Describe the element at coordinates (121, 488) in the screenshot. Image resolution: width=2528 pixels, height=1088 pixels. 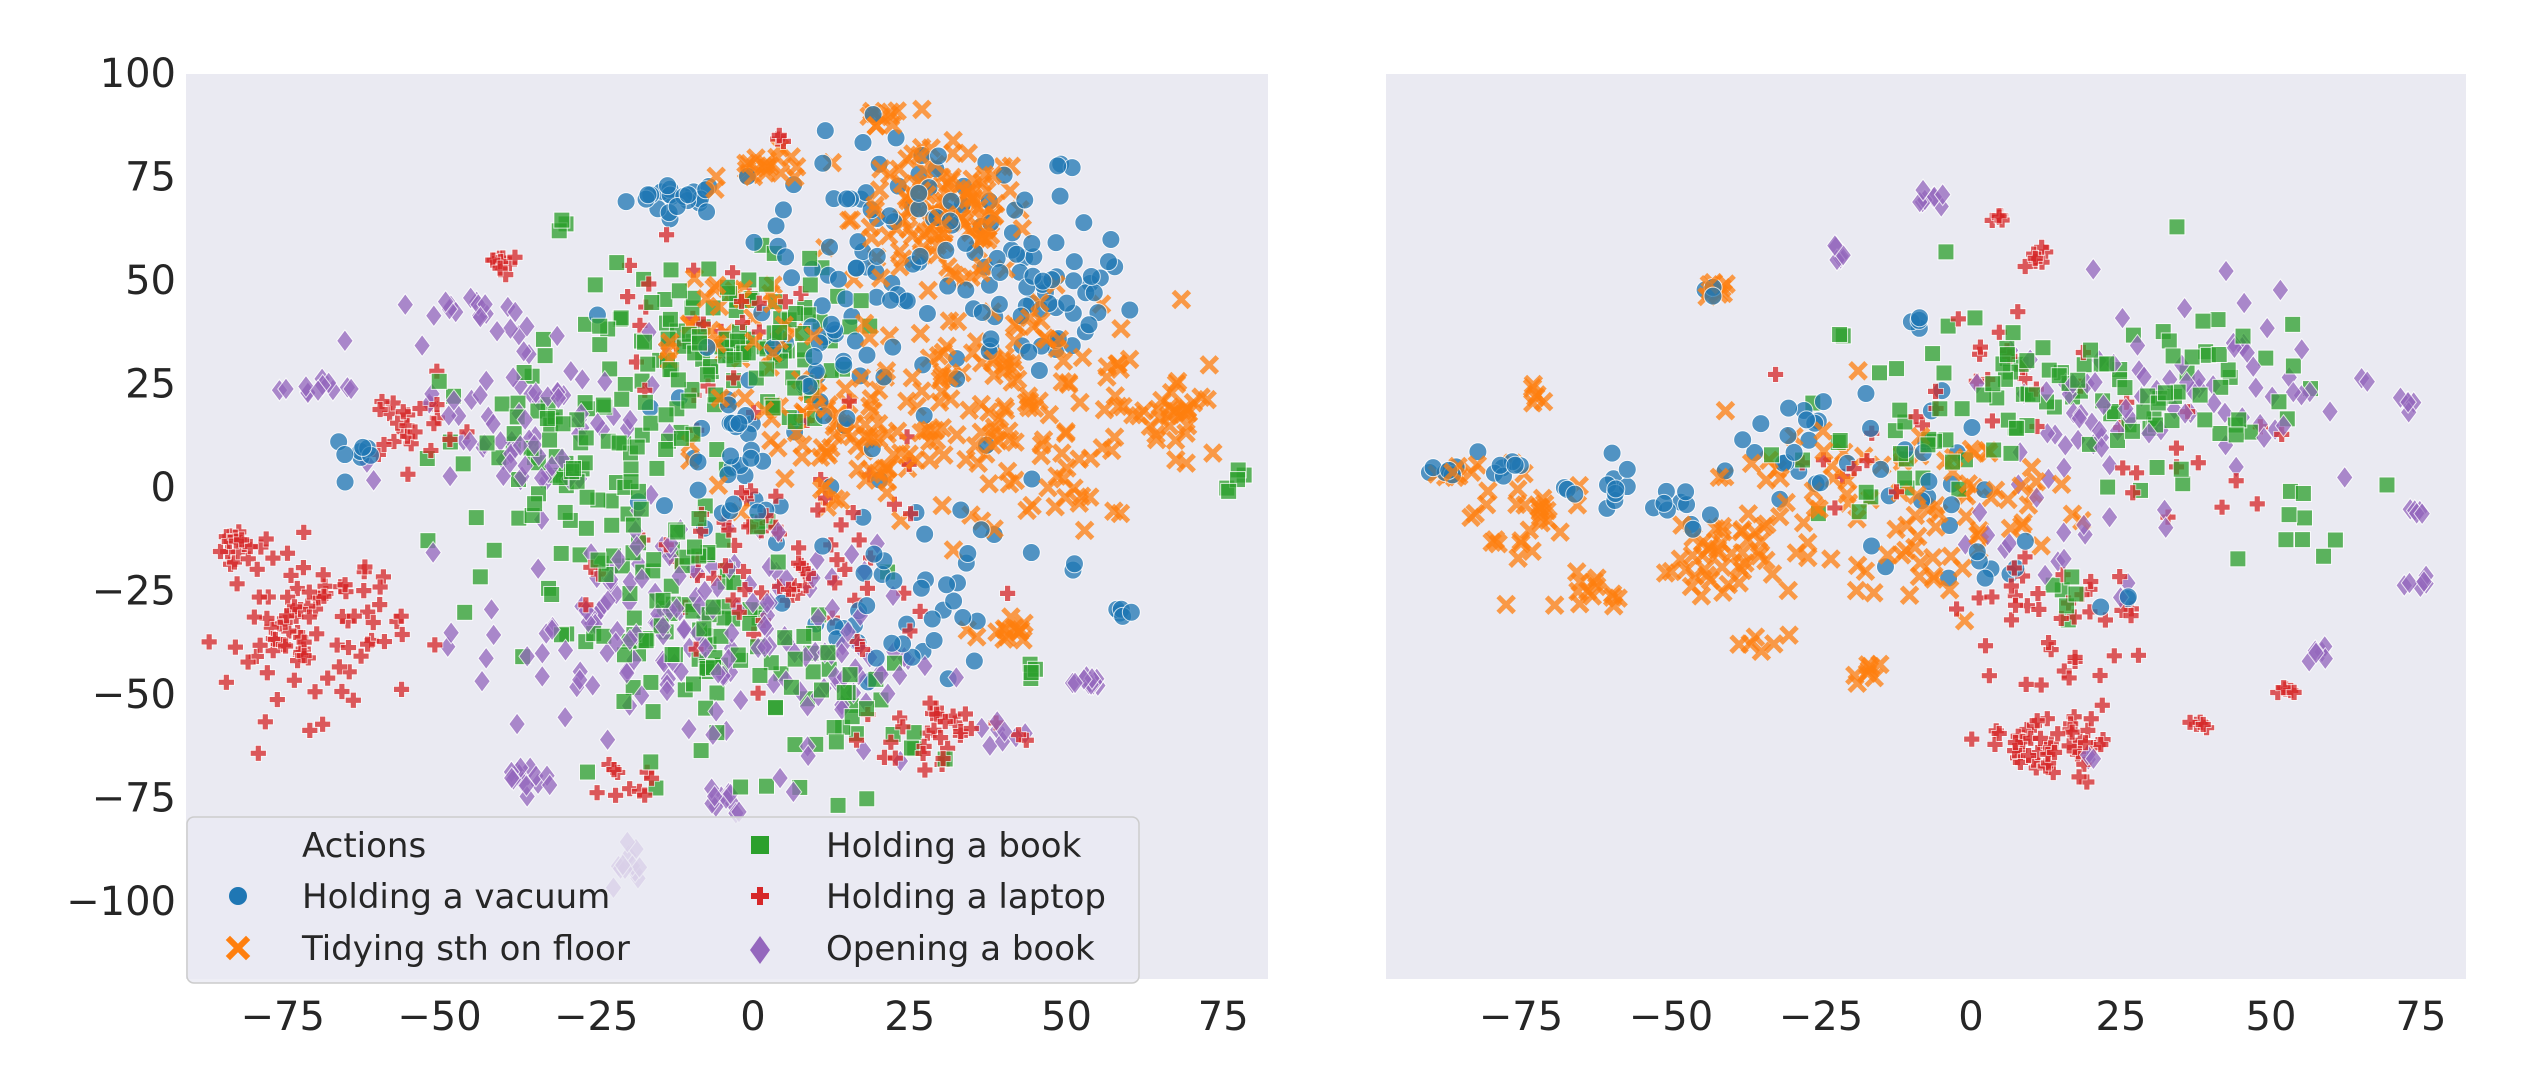
I see `left-y-tick-labels: 100 75 50 25 0 −25 −50 −75 −100` at that location.